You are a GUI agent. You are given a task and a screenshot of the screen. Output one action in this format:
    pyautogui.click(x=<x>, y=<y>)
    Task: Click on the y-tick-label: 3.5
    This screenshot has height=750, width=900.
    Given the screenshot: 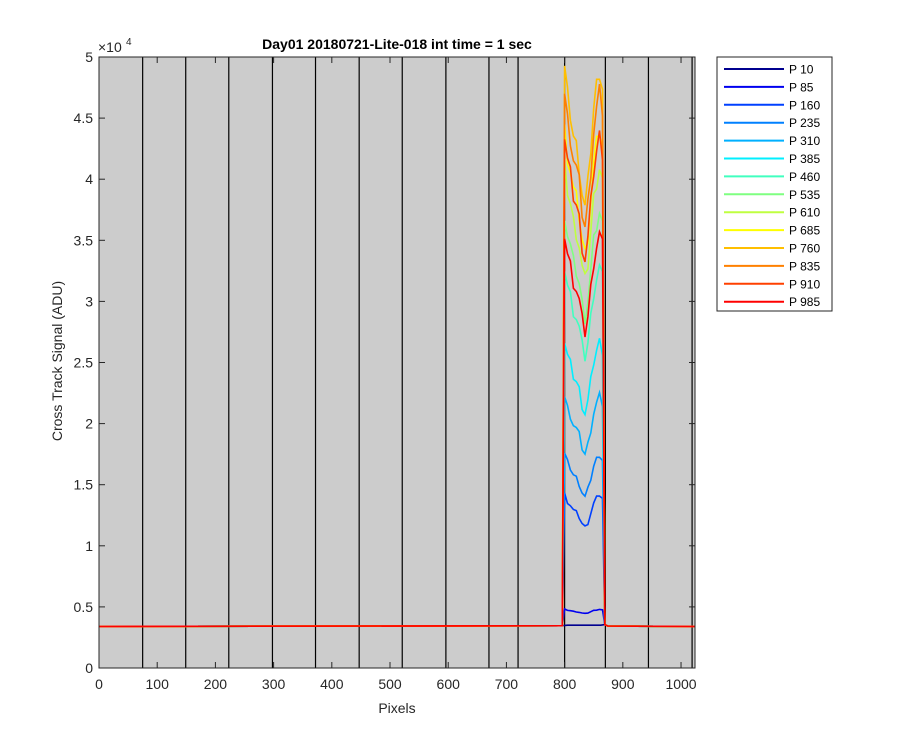 What is the action you would take?
    pyautogui.click(x=84, y=240)
    